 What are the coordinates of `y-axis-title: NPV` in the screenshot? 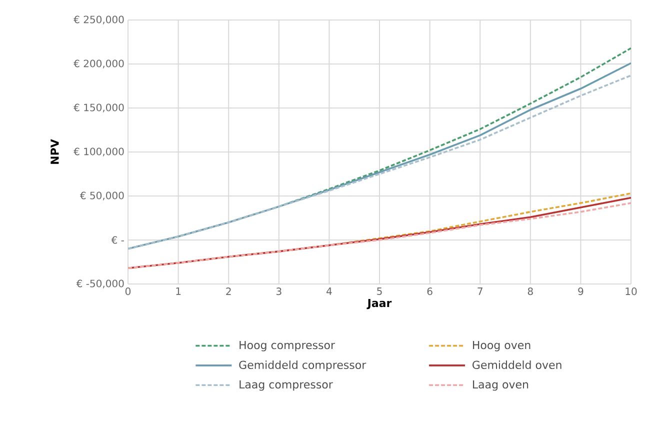 It's located at (54, 151).